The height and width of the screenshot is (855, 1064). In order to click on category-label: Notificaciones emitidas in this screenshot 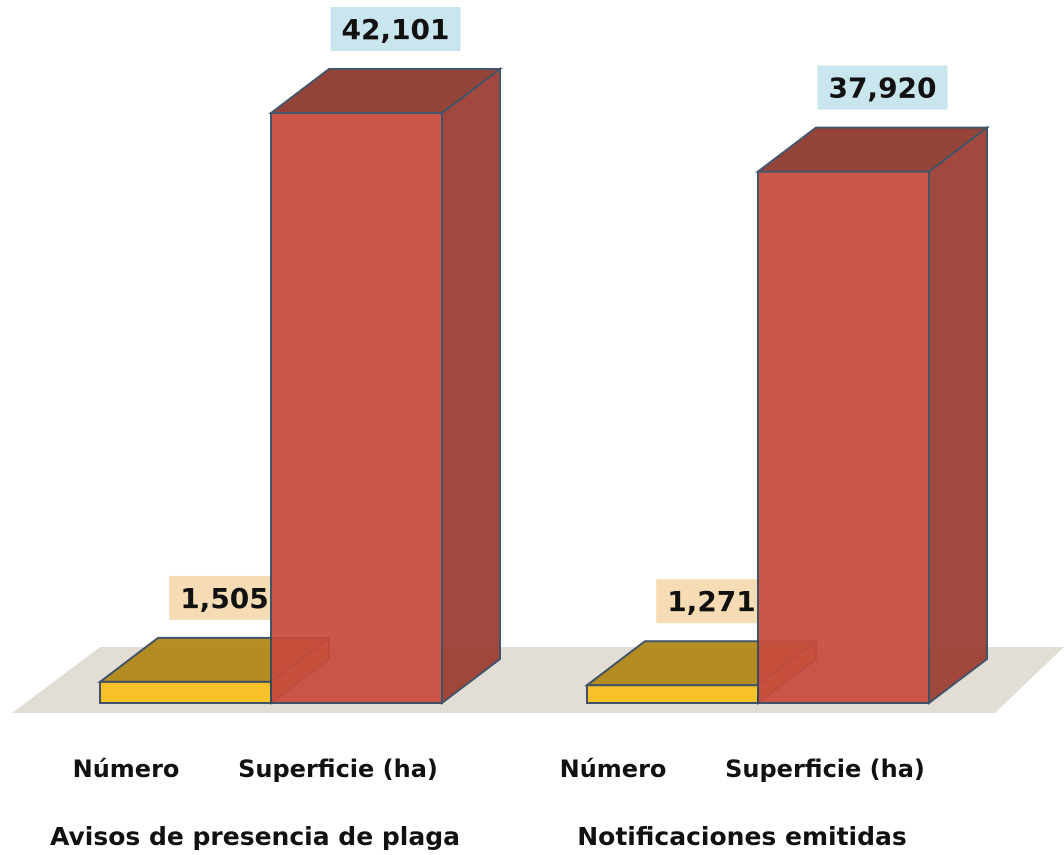, I will do `click(741, 836)`.